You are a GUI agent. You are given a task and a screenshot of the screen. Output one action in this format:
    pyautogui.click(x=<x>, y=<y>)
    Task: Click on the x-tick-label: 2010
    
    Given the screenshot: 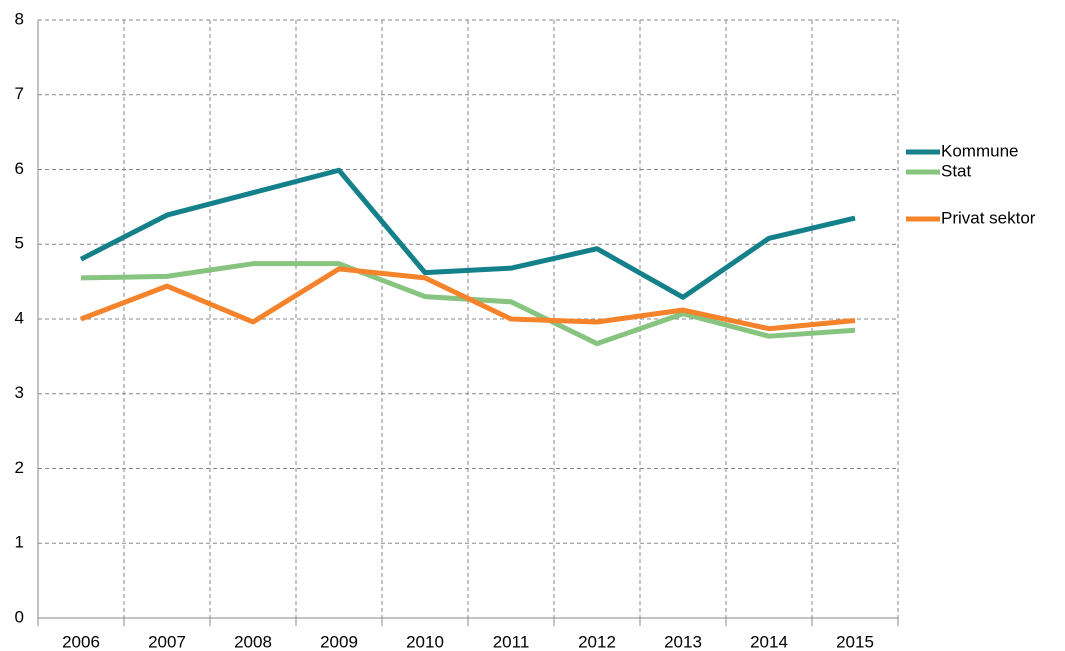 What is the action you would take?
    pyautogui.click(x=425, y=641)
    